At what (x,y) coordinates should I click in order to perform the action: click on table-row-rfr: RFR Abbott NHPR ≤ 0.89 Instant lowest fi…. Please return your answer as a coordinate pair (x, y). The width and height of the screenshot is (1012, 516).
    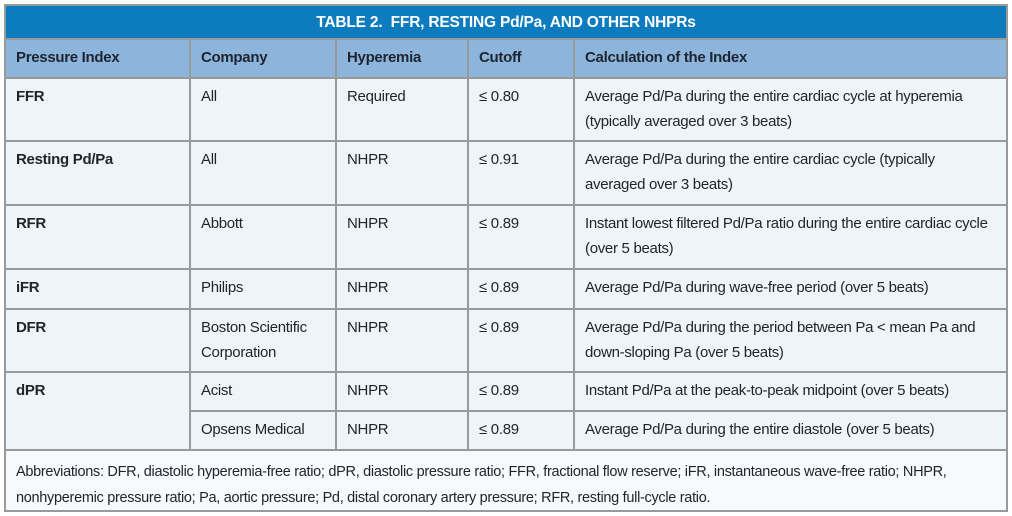
    Looking at the image, I should click on (506, 236).